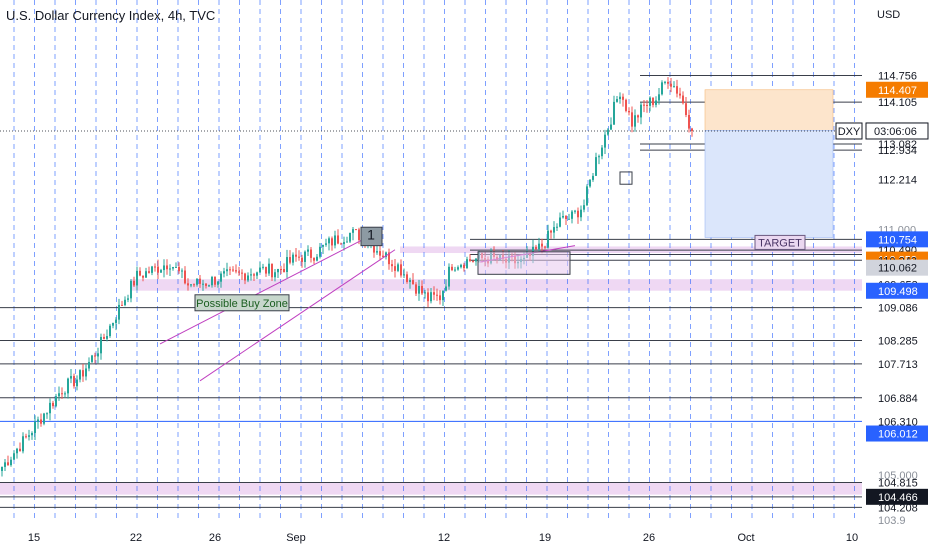 This screenshot has height=550, width=932. I want to click on stop-loss-box, so click(769, 110).